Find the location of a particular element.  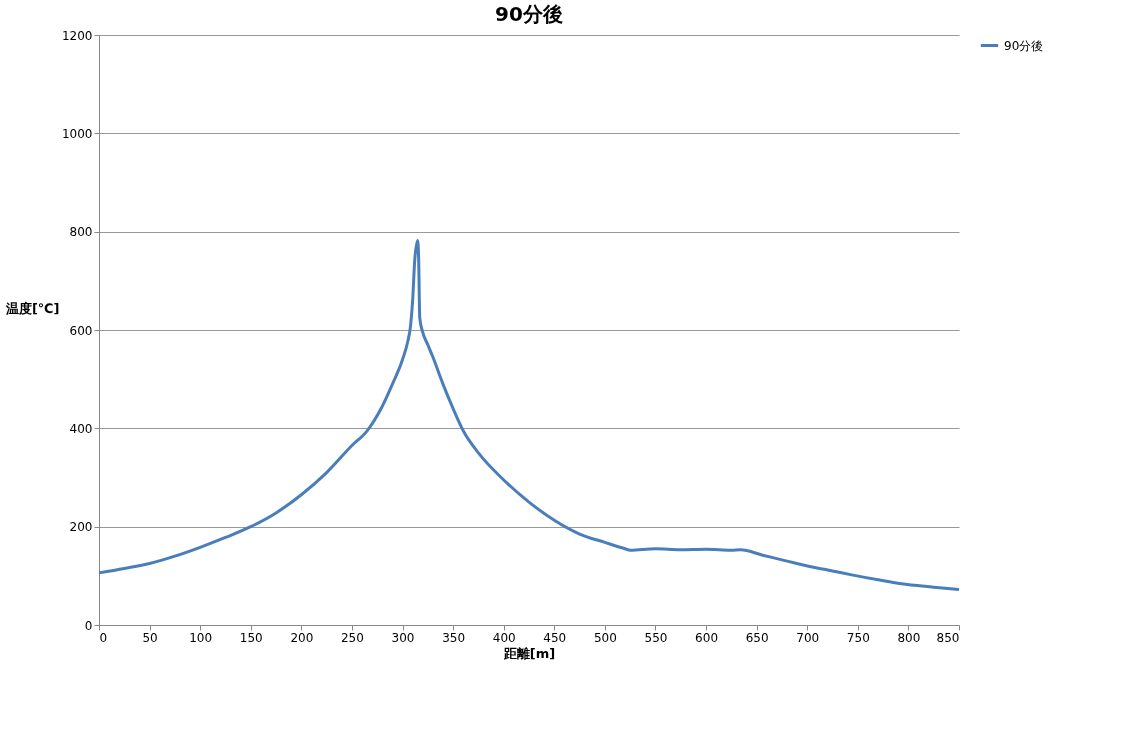

y-tick-label: 200 is located at coordinates (81, 527).